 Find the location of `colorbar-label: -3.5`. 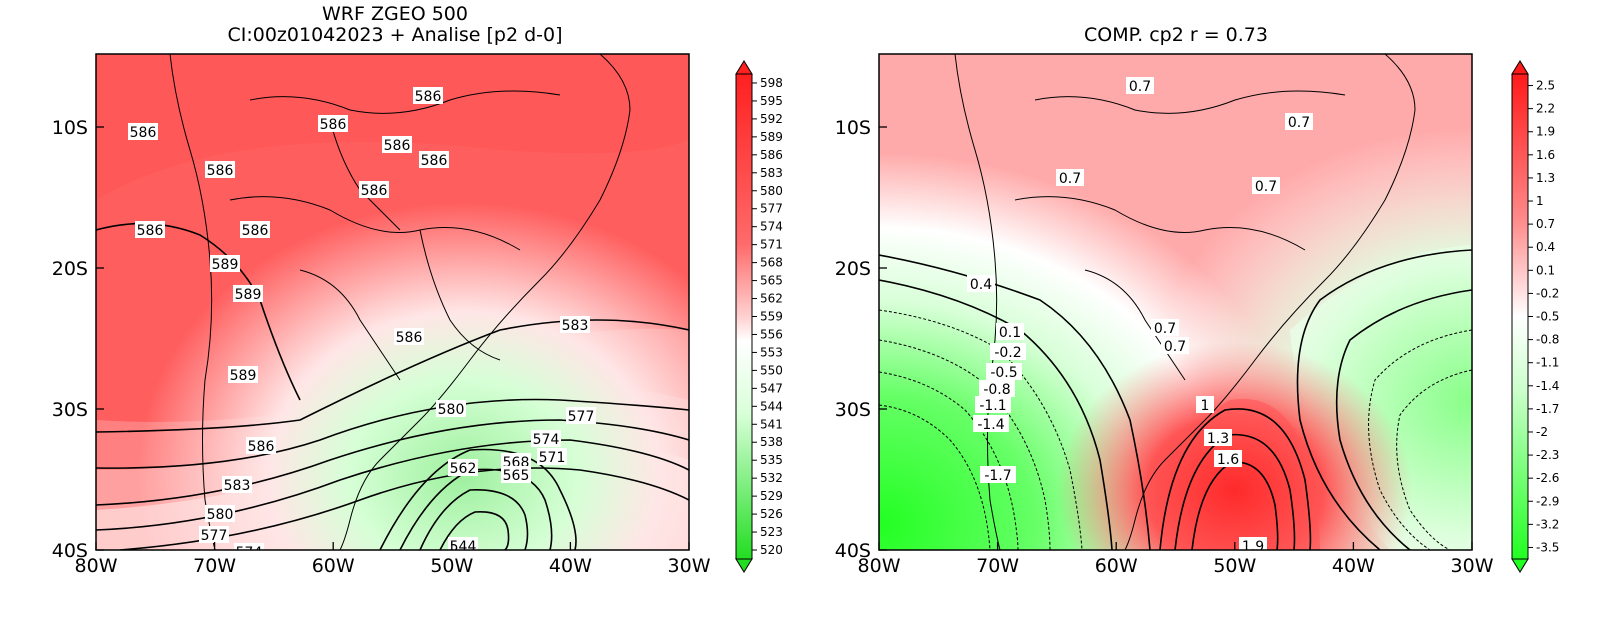

colorbar-label: -3.5 is located at coordinates (1547, 547).